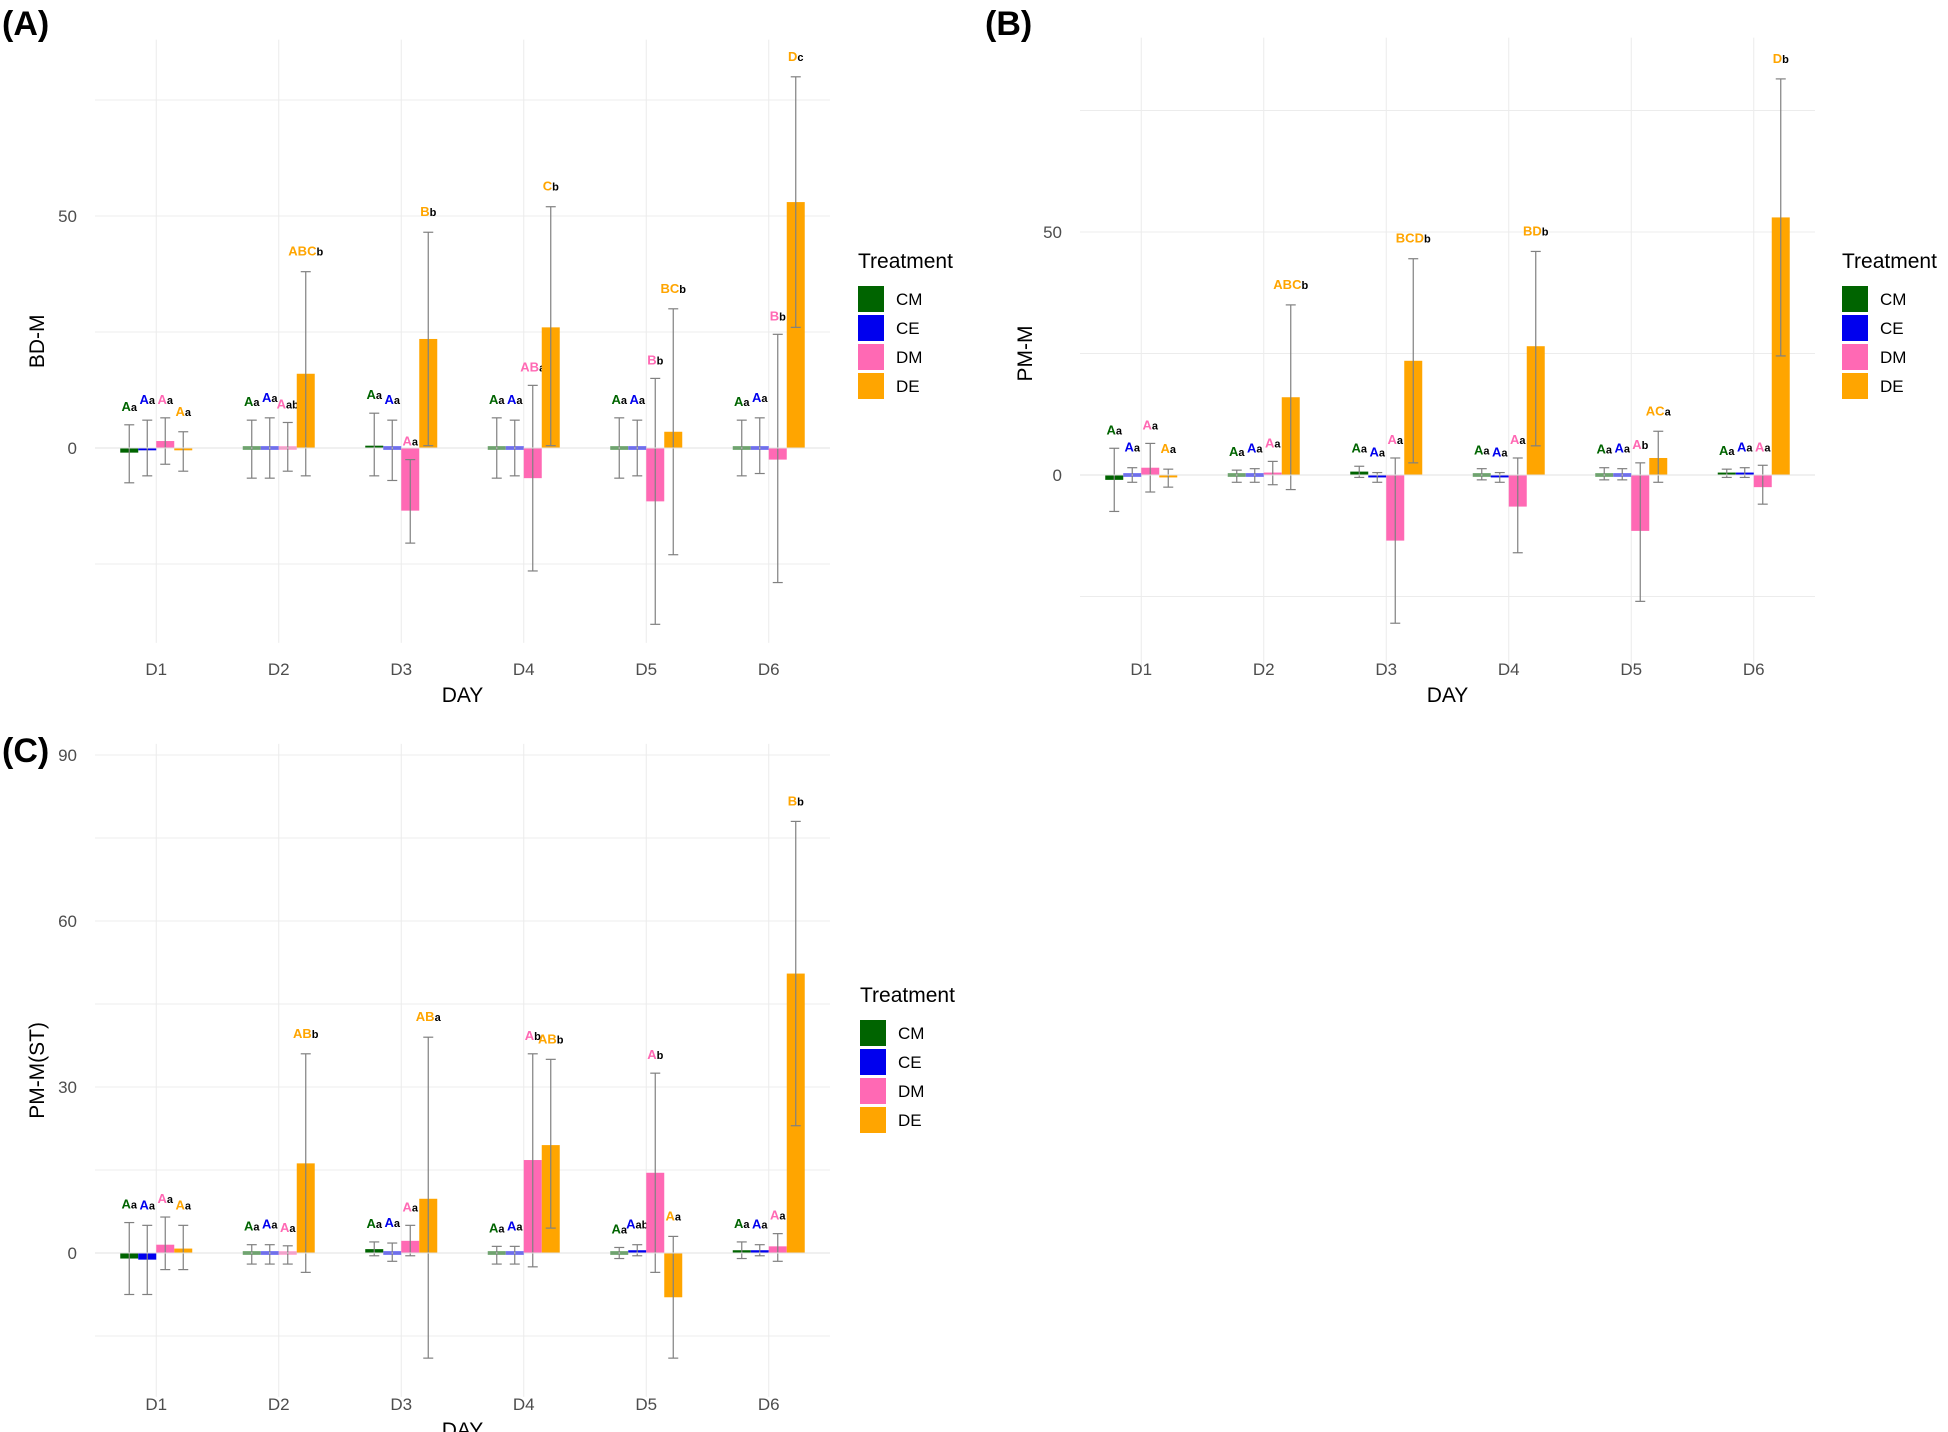  I want to click on significance-label: Cb, so click(551, 186).